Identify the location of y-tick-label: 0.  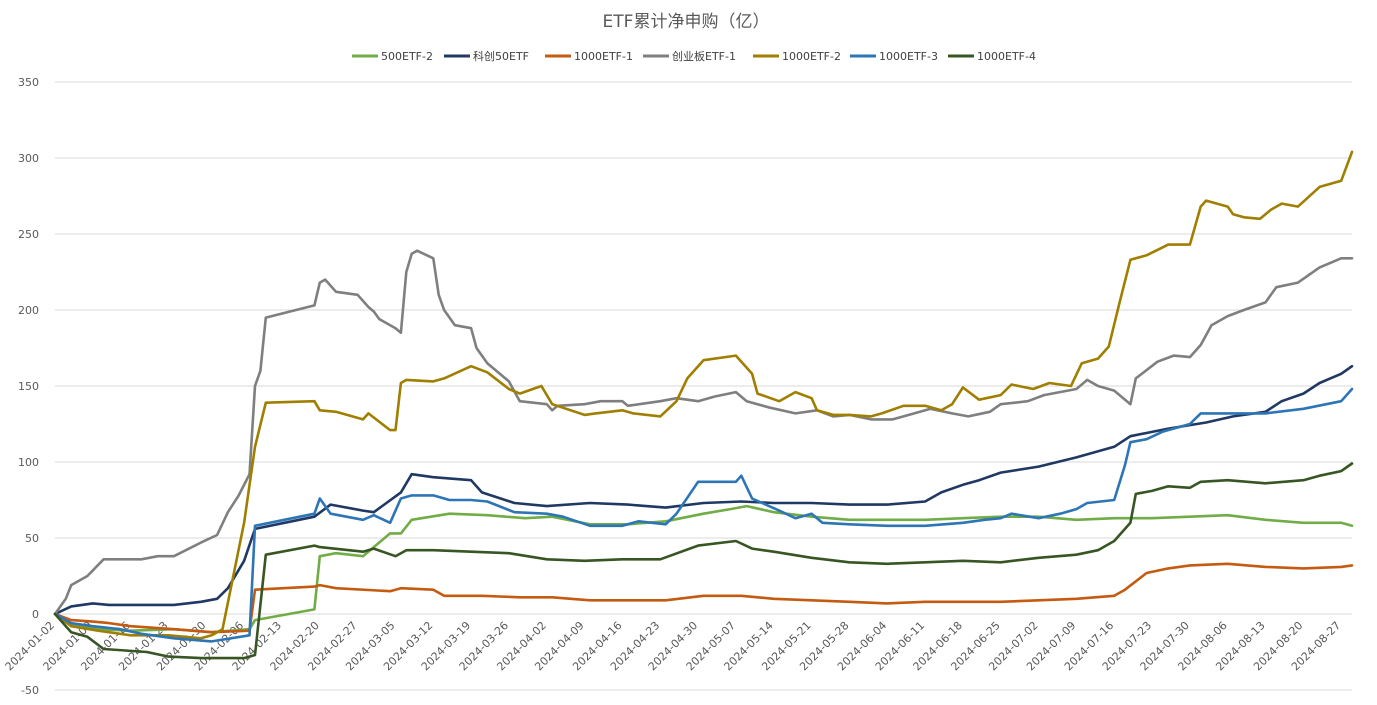
(35, 614).